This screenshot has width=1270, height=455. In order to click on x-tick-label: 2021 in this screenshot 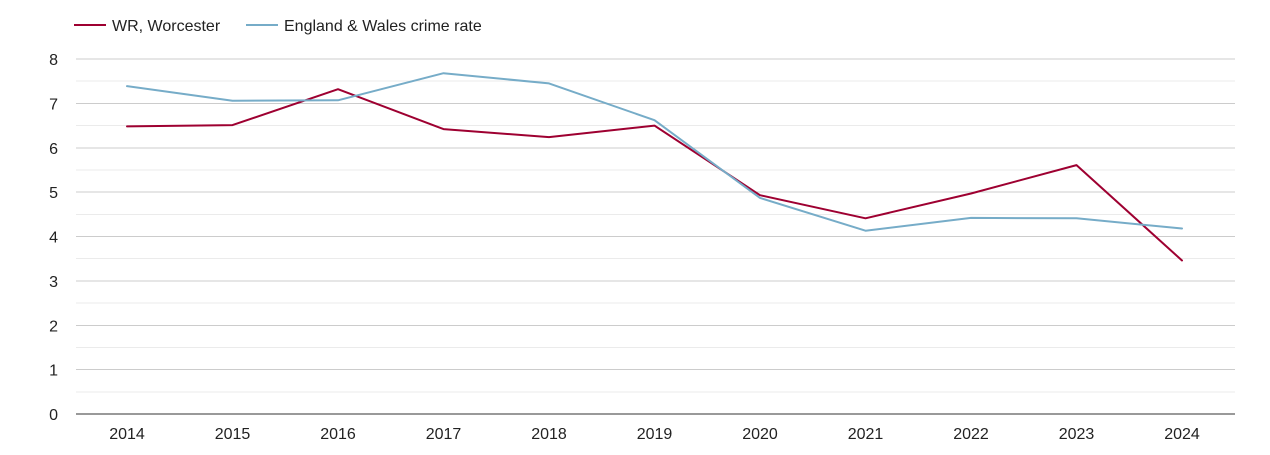, I will do `click(866, 434)`.